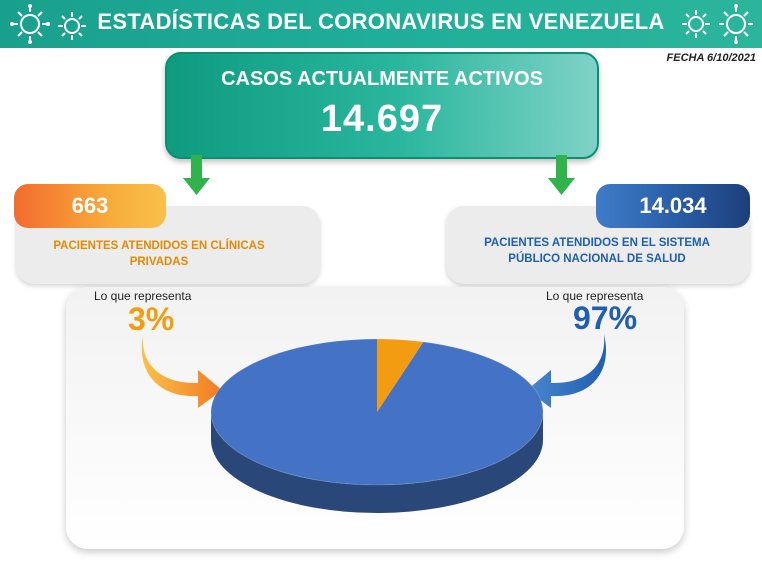 This screenshot has height=568, width=762. I want to click on pie-side-wall, so click(377, 462).